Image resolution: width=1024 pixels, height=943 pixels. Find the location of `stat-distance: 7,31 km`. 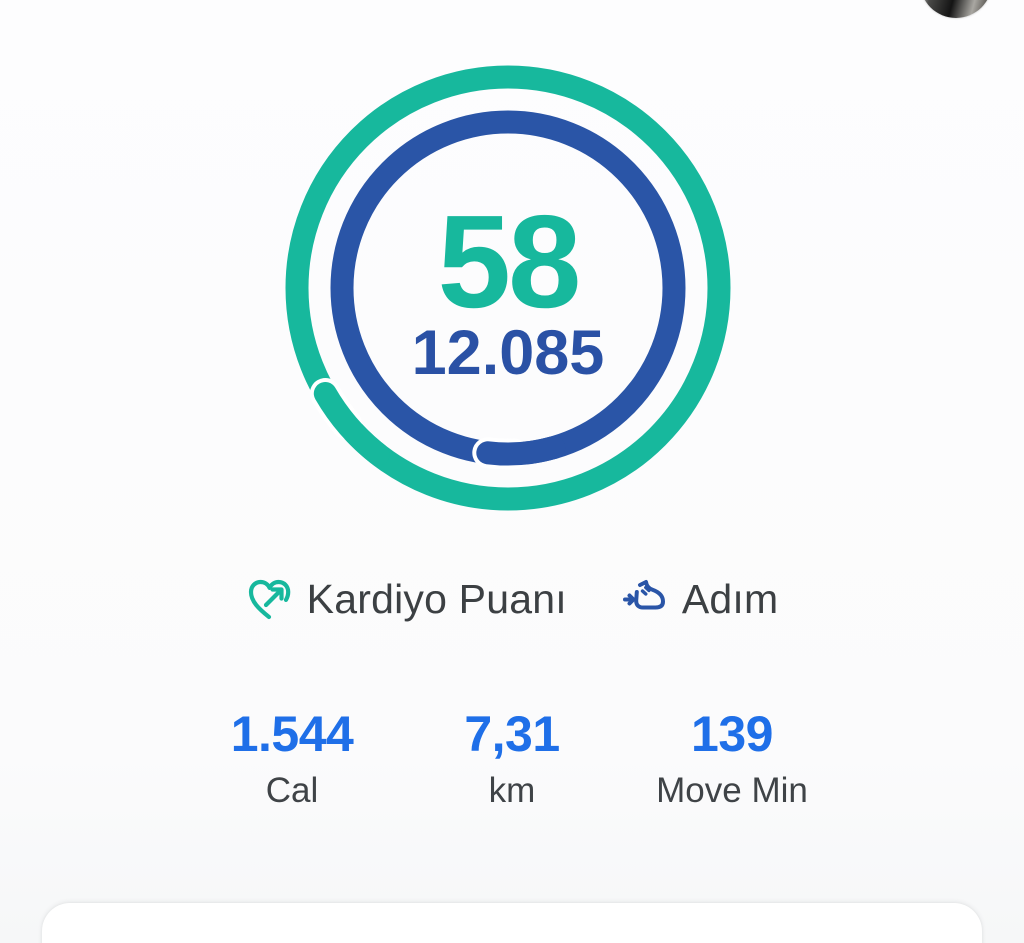

stat-distance: 7,31 km is located at coordinates (512, 759).